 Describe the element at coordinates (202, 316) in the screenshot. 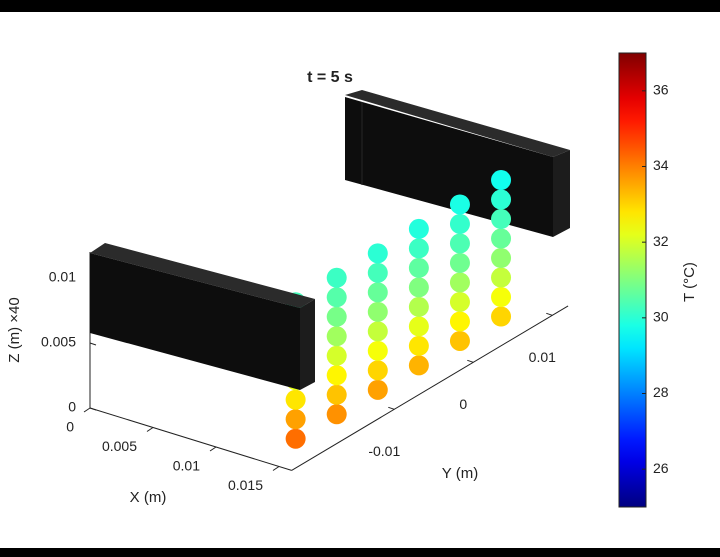

I see `left-wall` at that location.